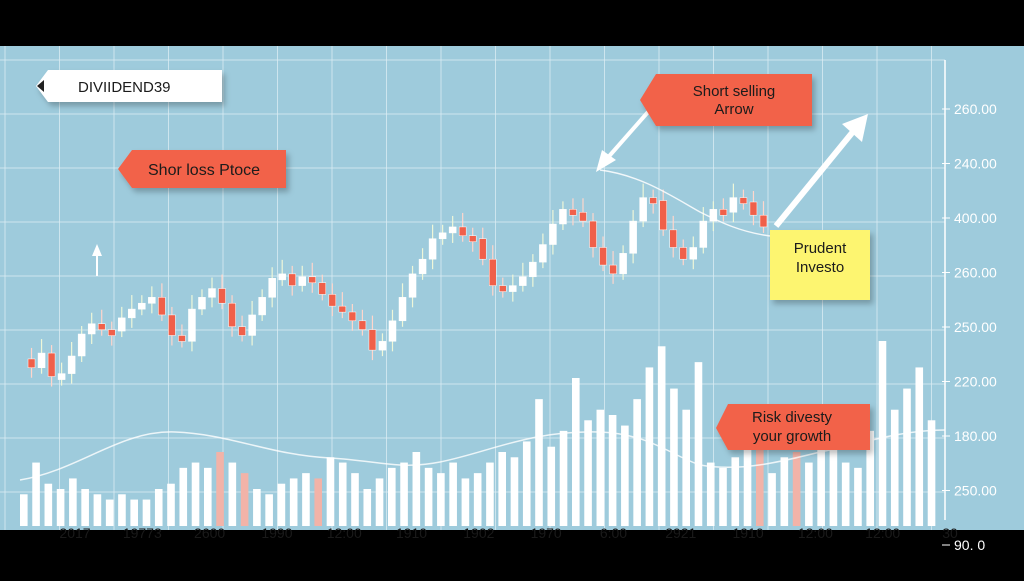 The height and width of the screenshot is (581, 1024). I want to click on ticker-text: DIVIIDEND39, so click(124, 87).